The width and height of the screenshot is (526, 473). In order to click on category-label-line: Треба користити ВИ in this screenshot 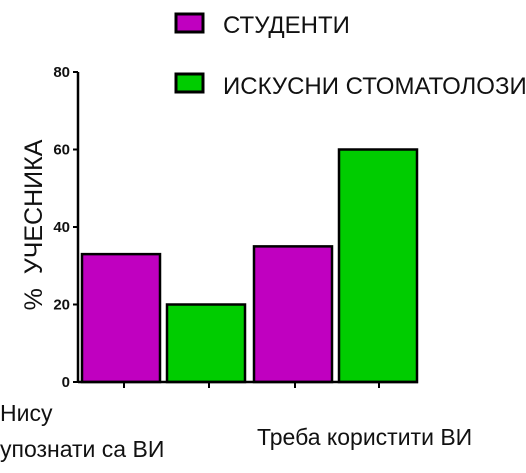, I will do `click(364, 437)`.